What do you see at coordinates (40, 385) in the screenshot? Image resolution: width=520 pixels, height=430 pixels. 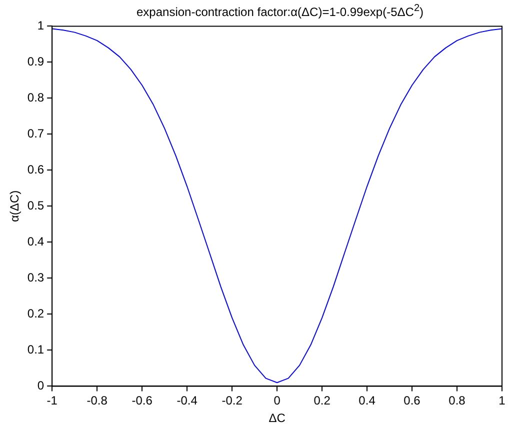 I see `y-tick-label: 0` at bounding box center [40, 385].